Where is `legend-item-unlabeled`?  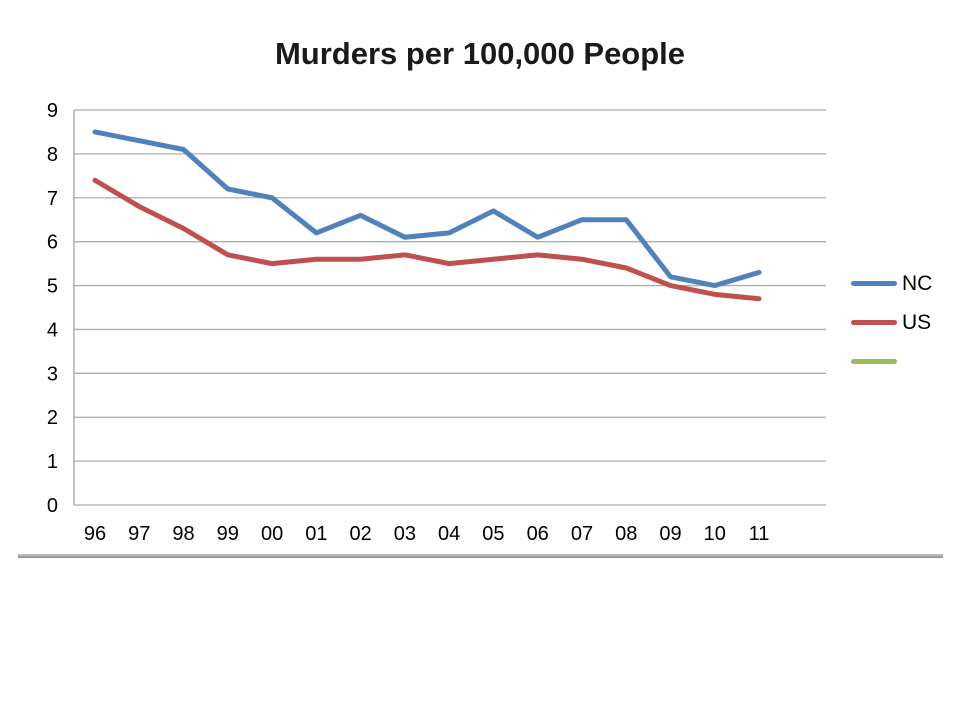
legend-item-unlabeled is located at coordinates (891, 361).